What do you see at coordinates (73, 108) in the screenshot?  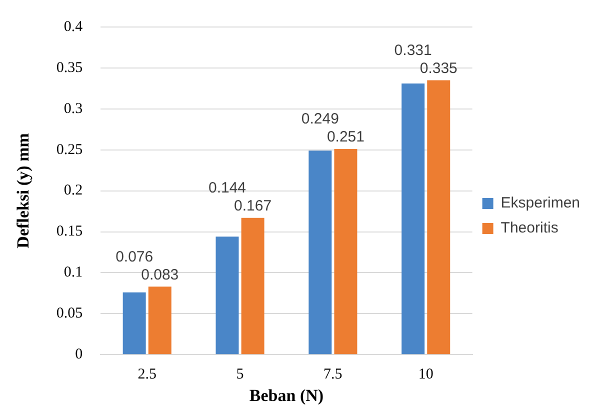 I see `y-tick-label: 0.3` at bounding box center [73, 108].